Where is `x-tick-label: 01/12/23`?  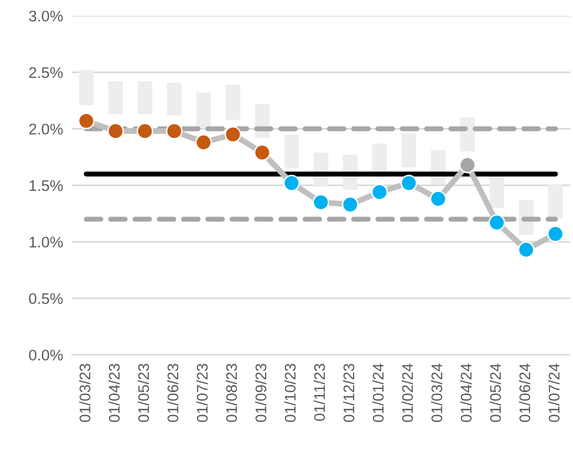 x-tick-label: 01/12/23 is located at coordinates (348, 393).